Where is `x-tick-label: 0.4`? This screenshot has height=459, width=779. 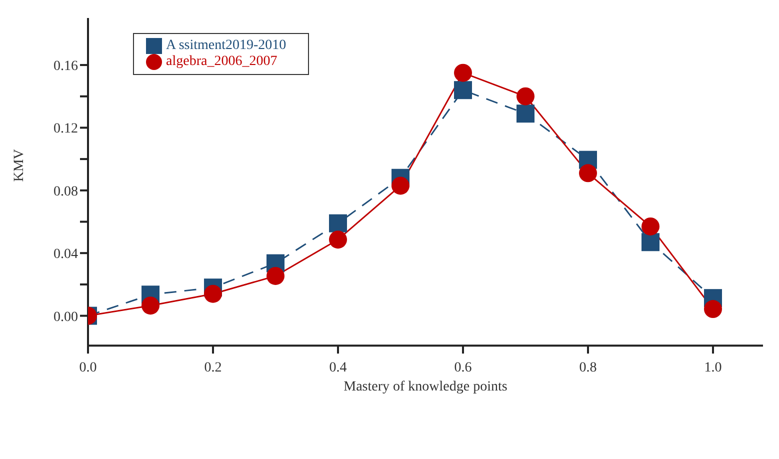
x-tick-label: 0.4 is located at coordinates (338, 368).